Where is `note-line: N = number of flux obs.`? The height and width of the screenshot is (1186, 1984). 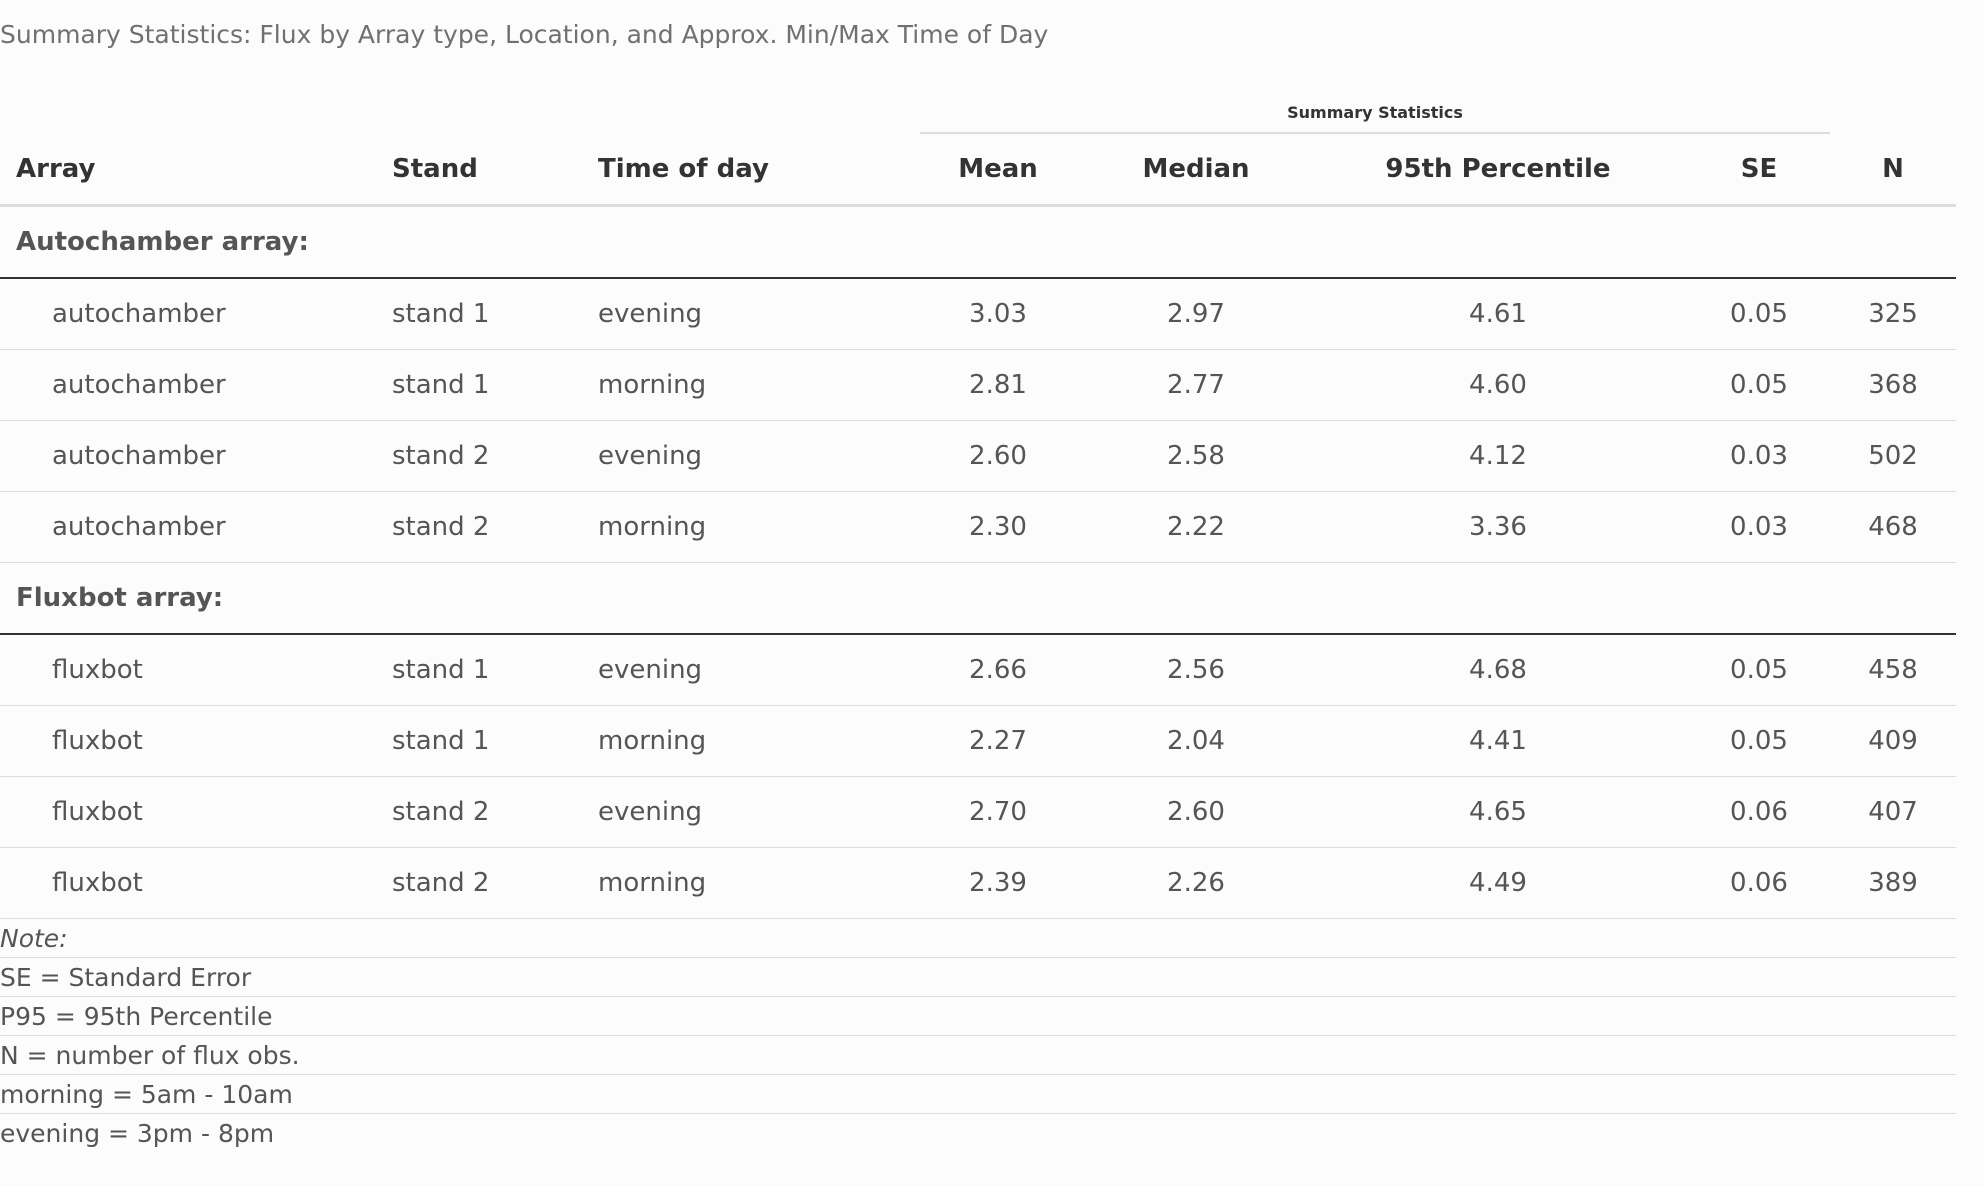
note-line: N = number of flux obs. is located at coordinates (978, 1055).